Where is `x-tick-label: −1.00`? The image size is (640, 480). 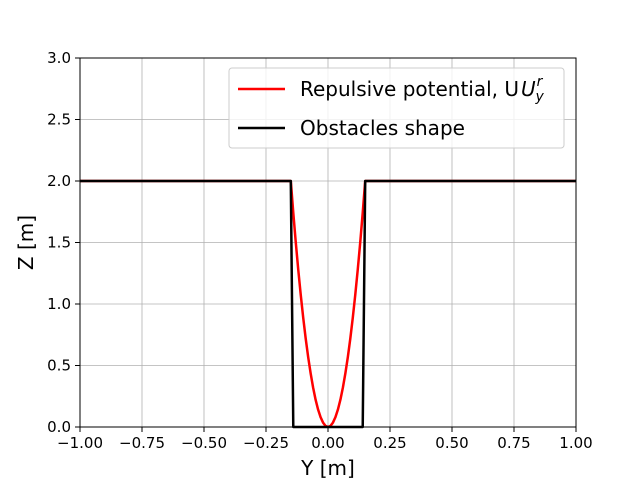 x-tick-label: −1.00 is located at coordinates (80, 443).